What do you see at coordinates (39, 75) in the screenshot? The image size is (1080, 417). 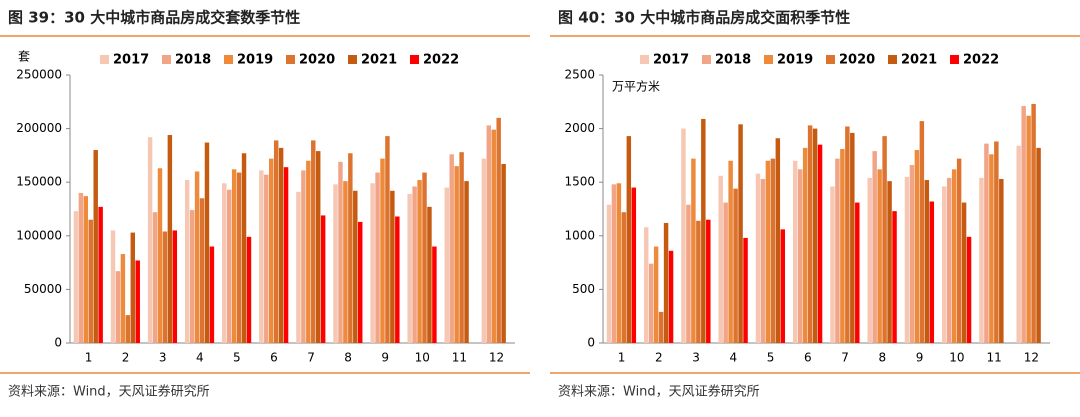 I see `y-tick-label: 250000` at bounding box center [39, 75].